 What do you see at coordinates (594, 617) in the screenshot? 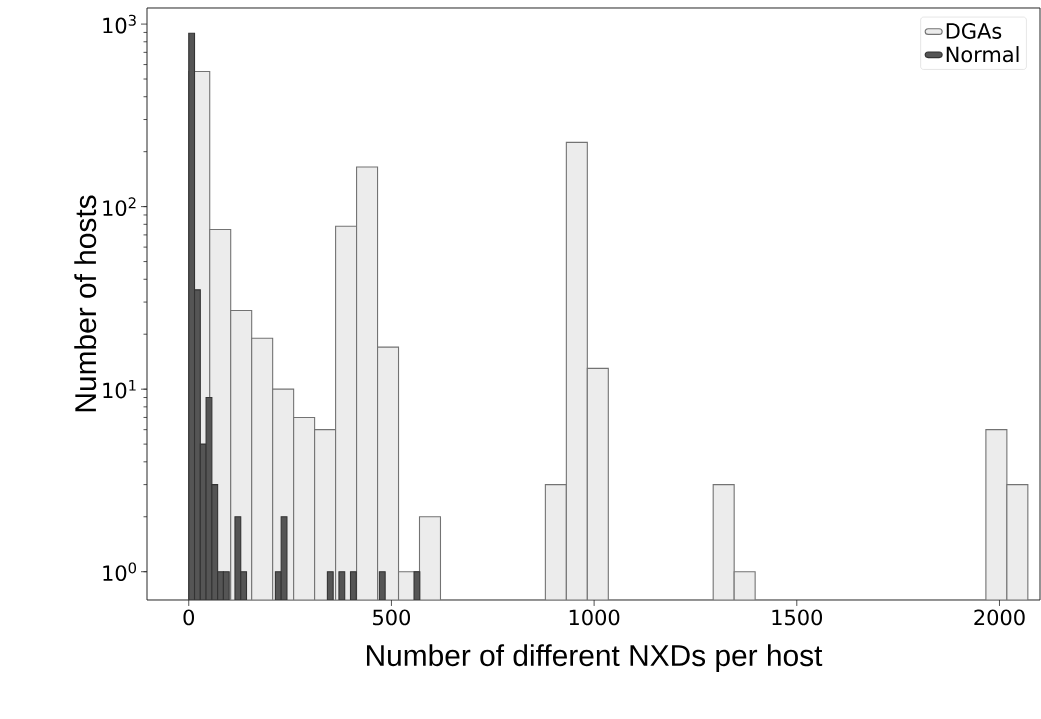
I see `x-tick-label: 1000` at bounding box center [594, 617].